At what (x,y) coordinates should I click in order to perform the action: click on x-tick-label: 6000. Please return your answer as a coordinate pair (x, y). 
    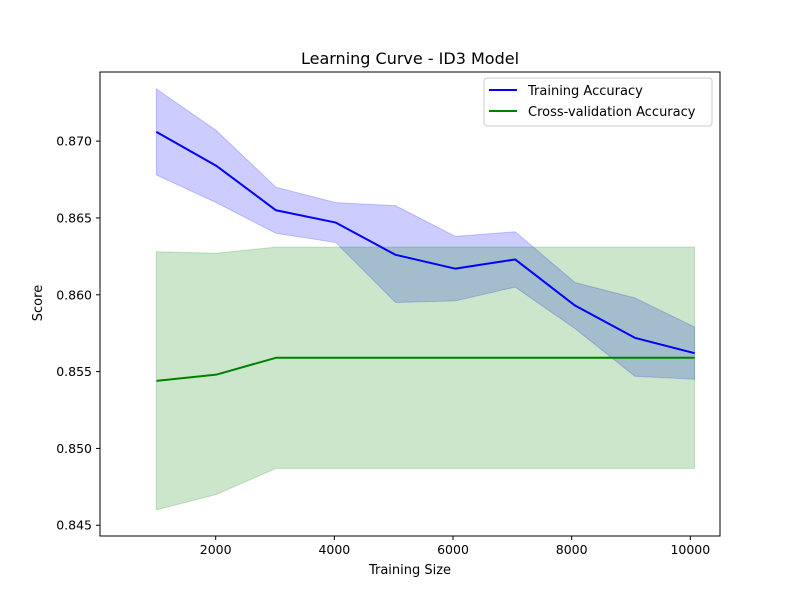
    Looking at the image, I should click on (453, 549).